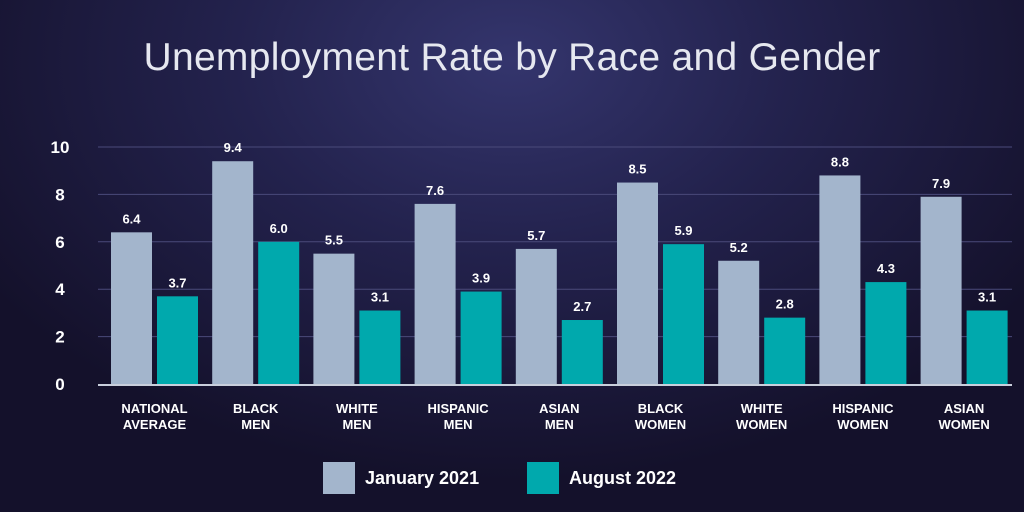 This screenshot has height=512, width=1024. I want to click on chart-title: Unemployment Rate by Race and Gender, so click(512, 57).